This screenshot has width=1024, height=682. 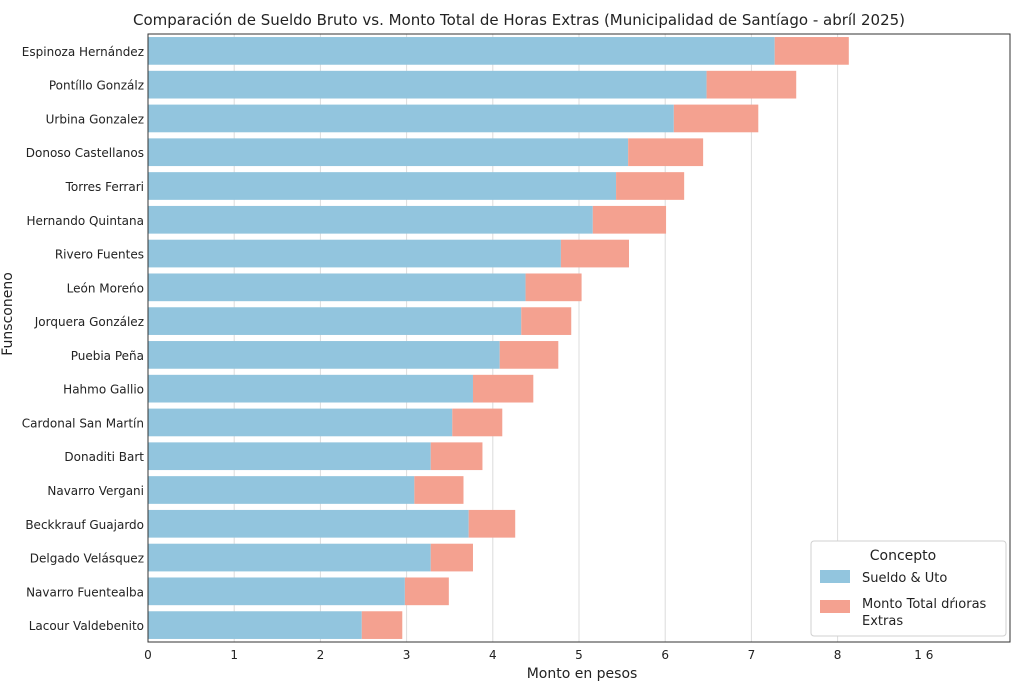 I want to click on x-tick-label: 5, so click(x=579, y=655).